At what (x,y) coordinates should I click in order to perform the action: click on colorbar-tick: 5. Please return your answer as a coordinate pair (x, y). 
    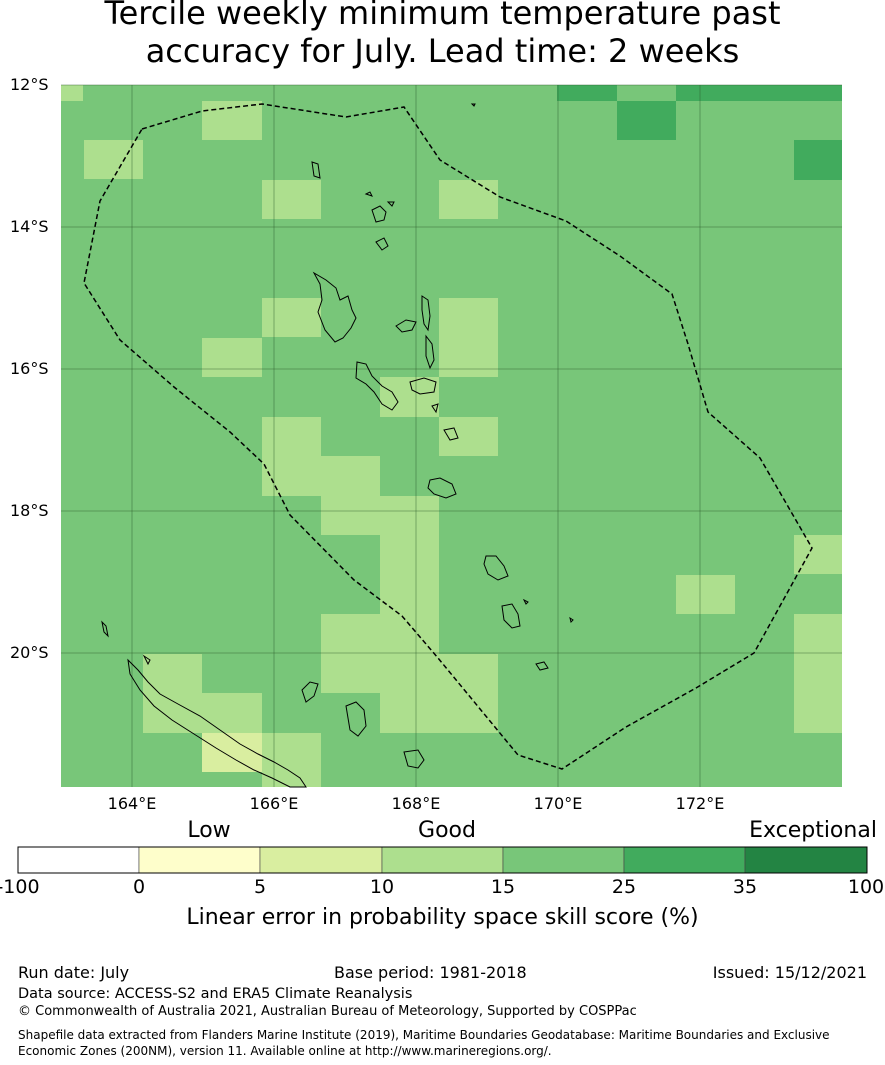
    Looking at the image, I should click on (260, 887).